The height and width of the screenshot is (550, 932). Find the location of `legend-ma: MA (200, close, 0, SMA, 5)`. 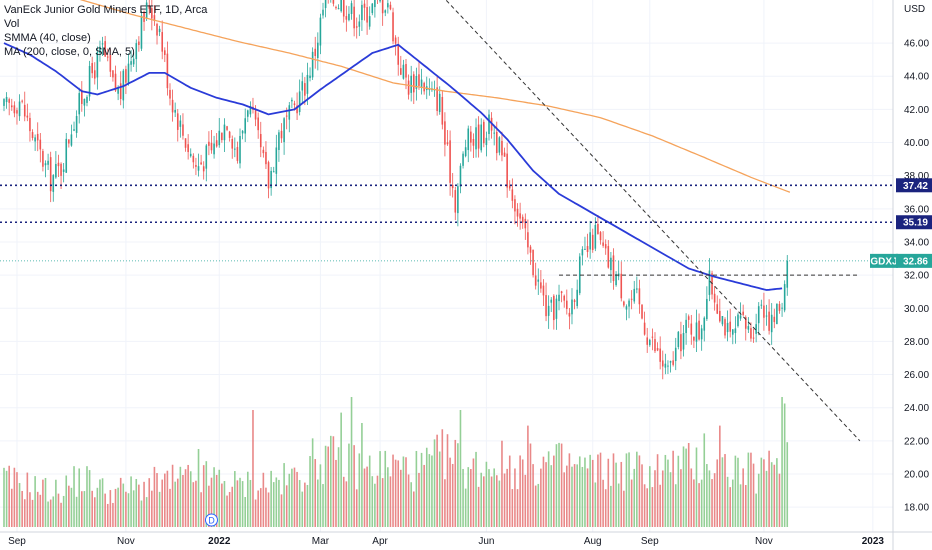

legend-ma: MA (200, close, 0, SMA, 5) is located at coordinates (69, 52).